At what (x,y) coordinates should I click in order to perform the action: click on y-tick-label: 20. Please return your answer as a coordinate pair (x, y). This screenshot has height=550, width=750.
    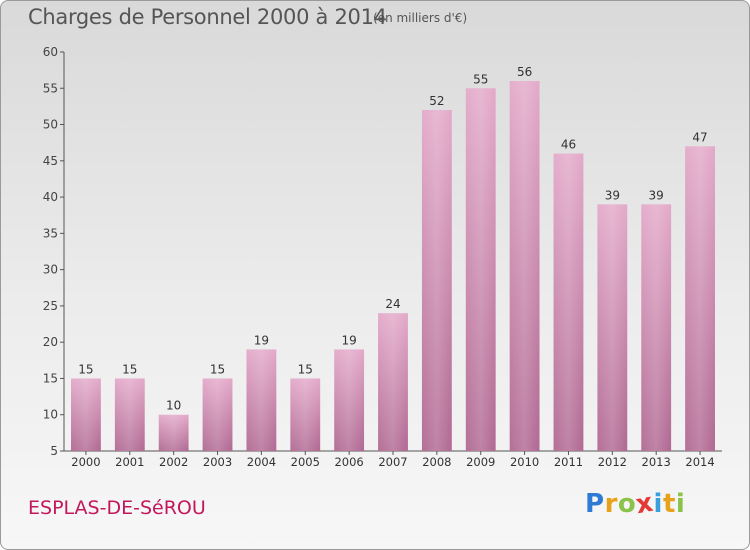
    Looking at the image, I should click on (50, 342).